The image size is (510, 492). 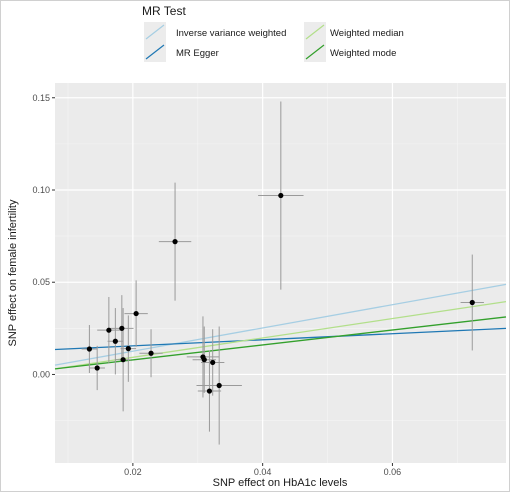 I want to click on x-tick-label: 0.02, so click(x=133, y=472).